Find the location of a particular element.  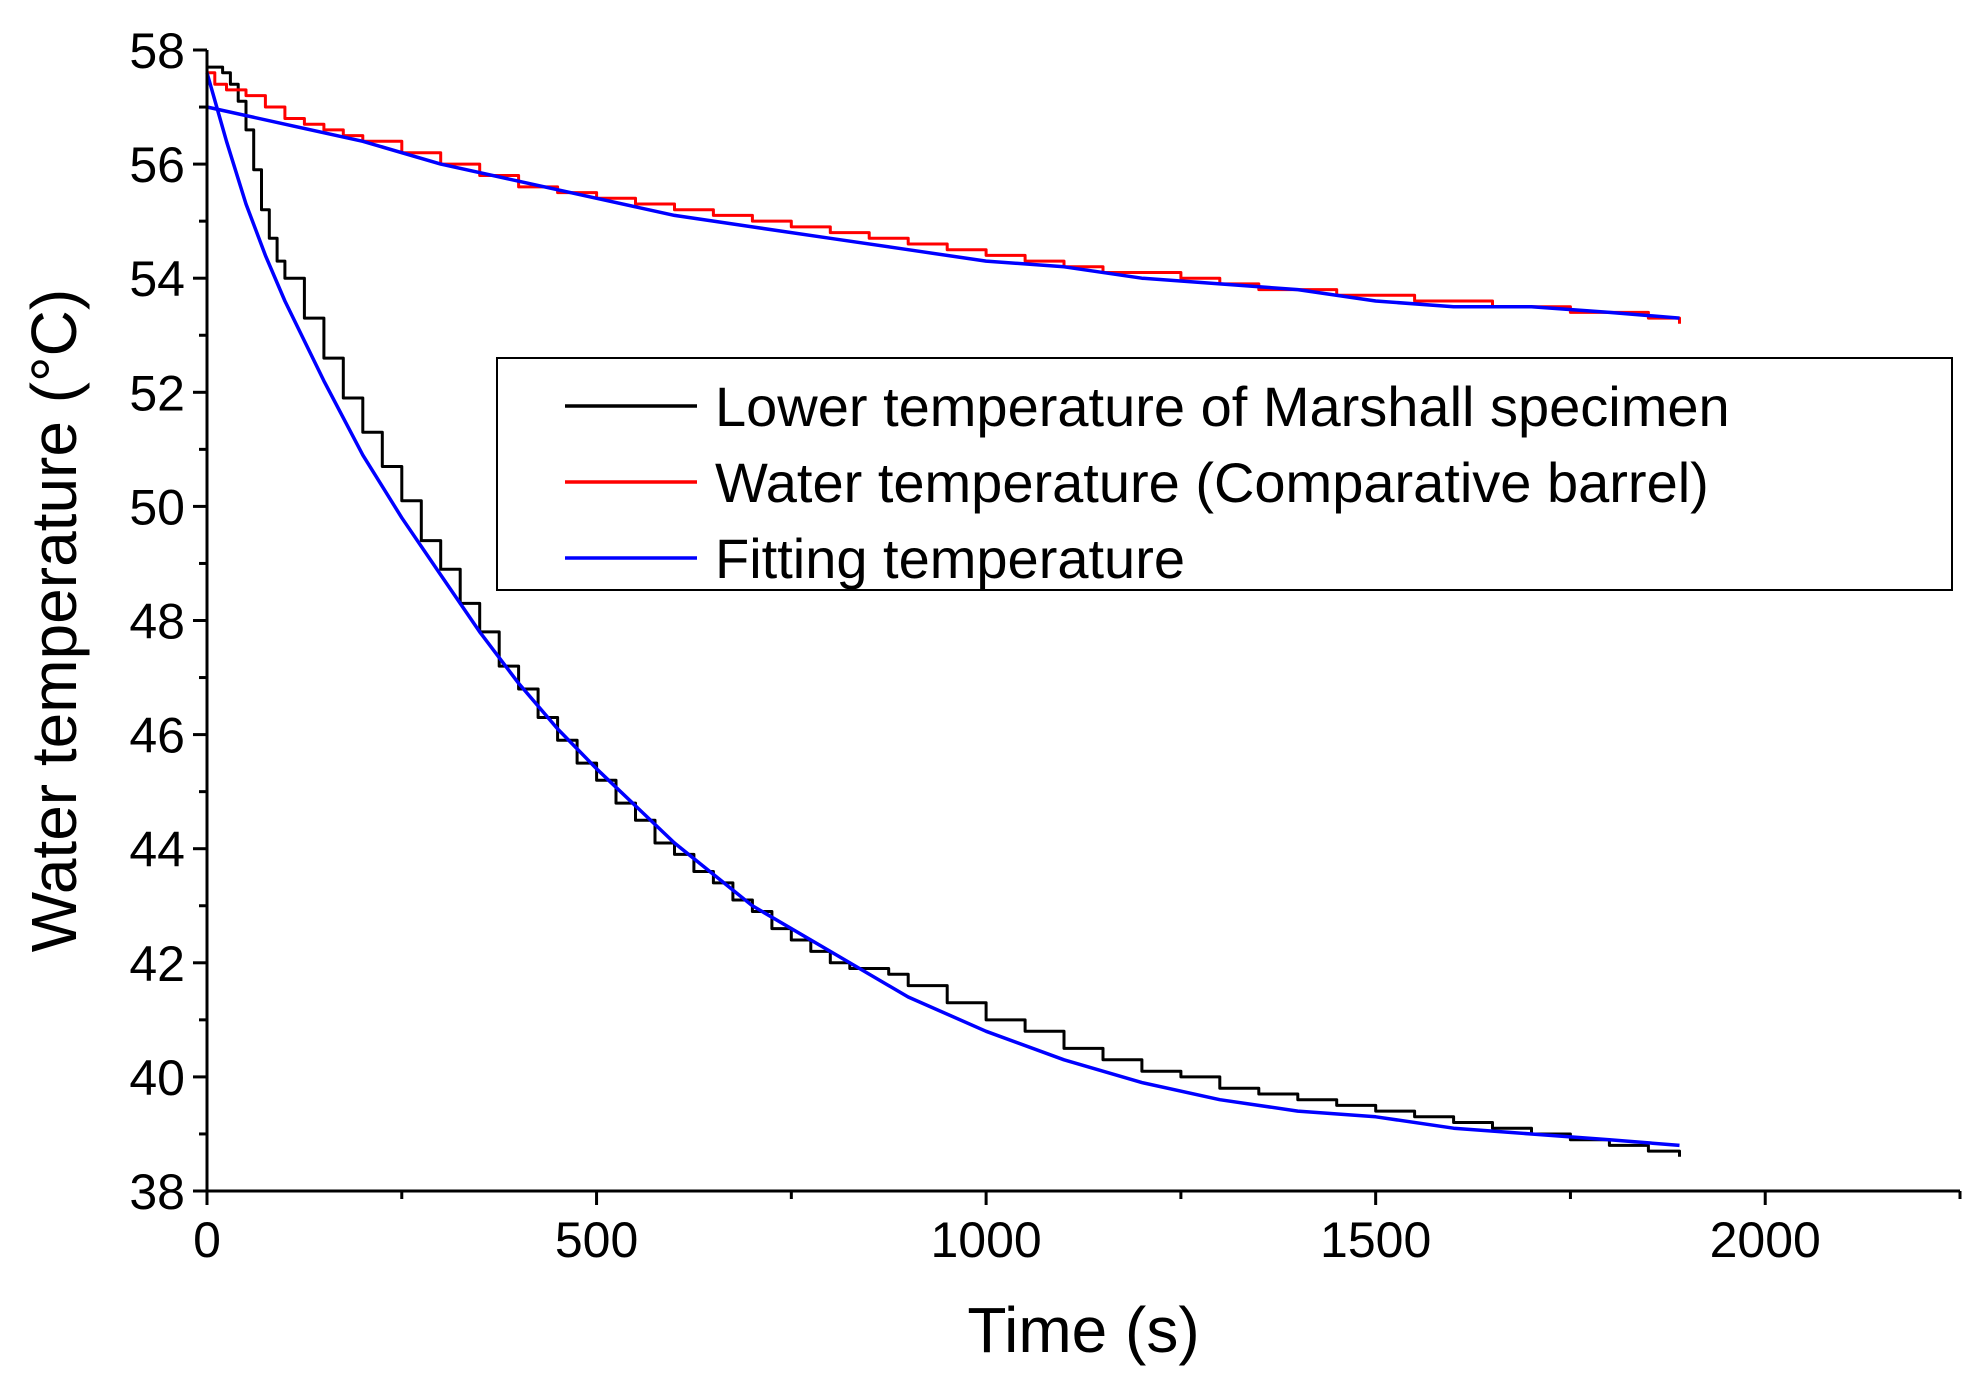

y-tick-label: 38 is located at coordinates (157, 1192).